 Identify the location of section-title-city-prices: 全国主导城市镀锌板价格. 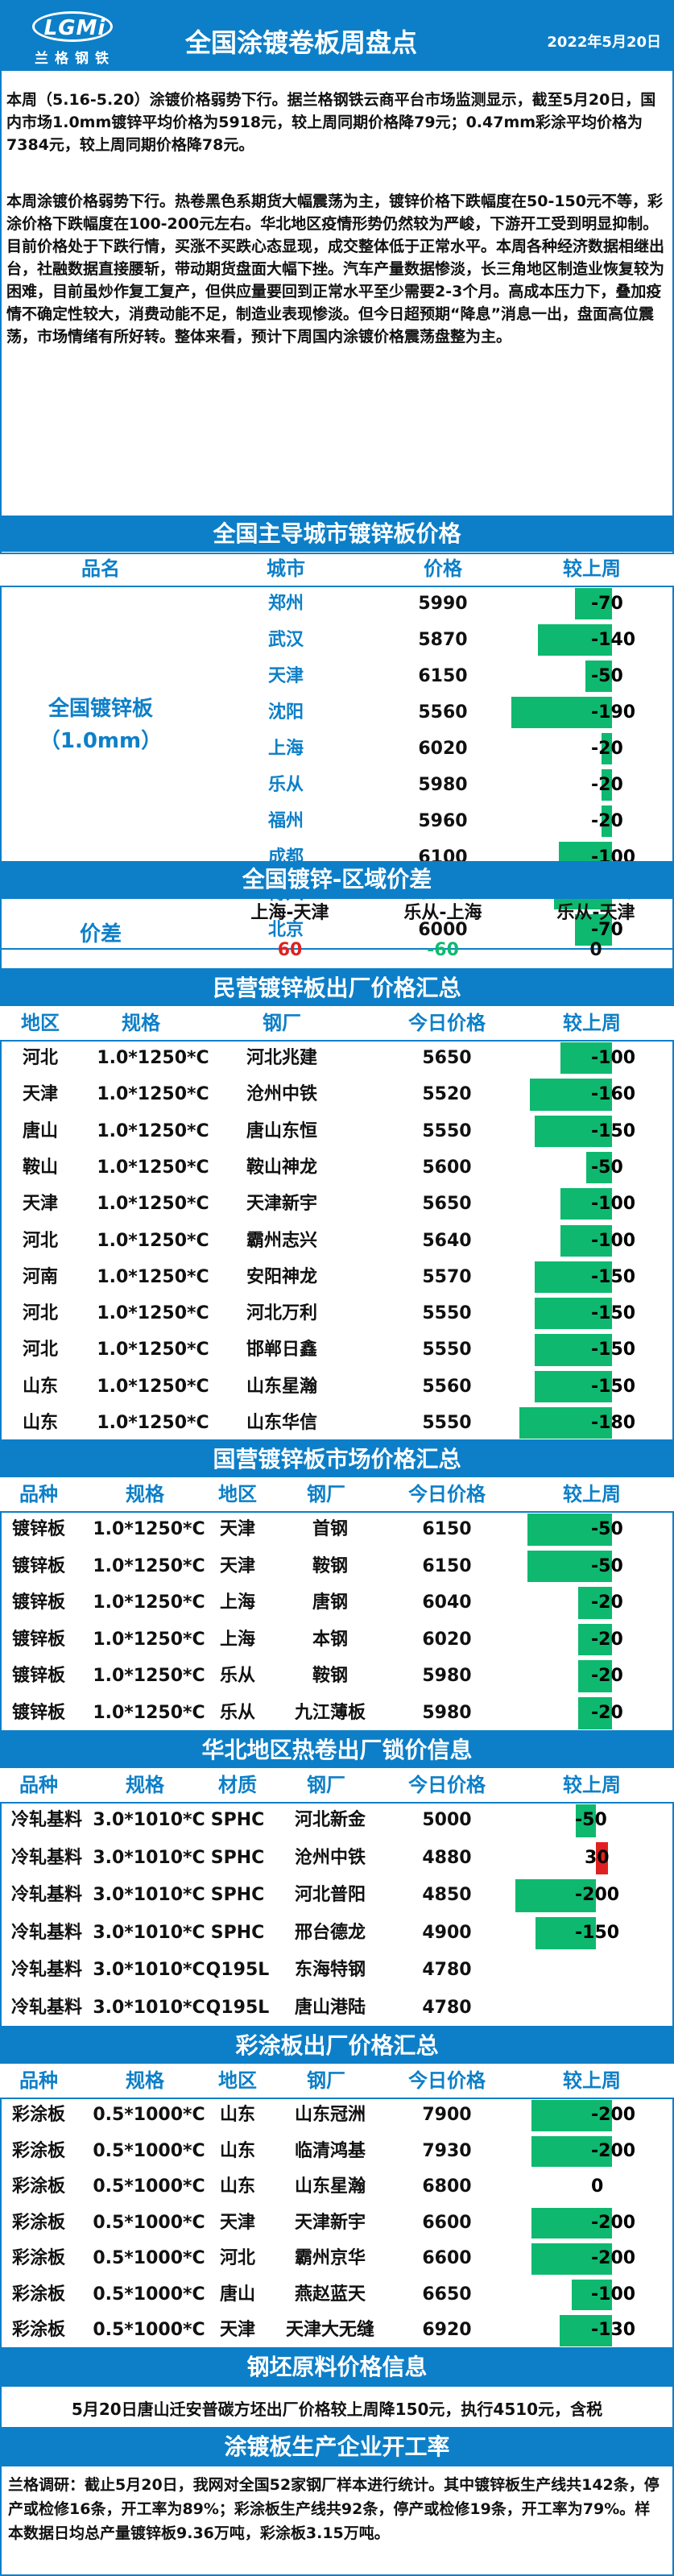
(337, 534).